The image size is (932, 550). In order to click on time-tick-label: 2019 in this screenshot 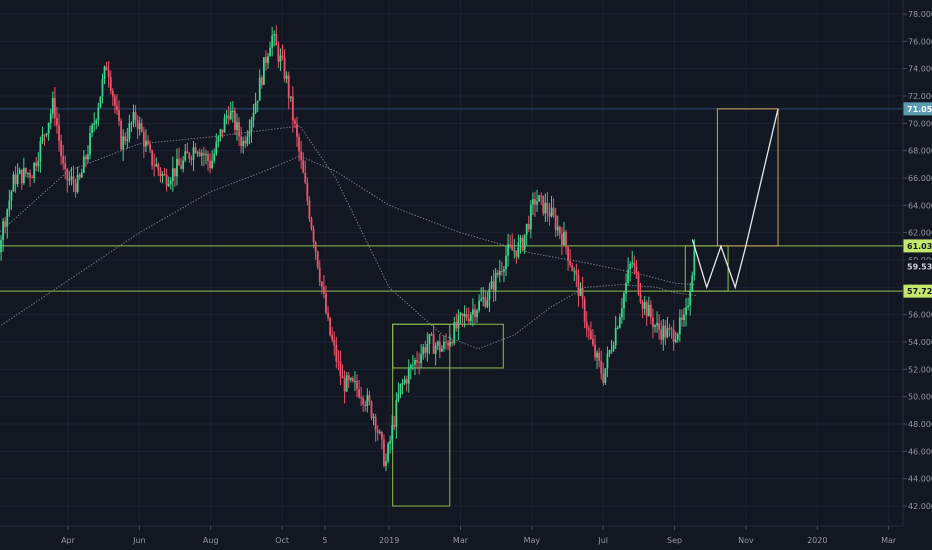, I will do `click(389, 540)`.